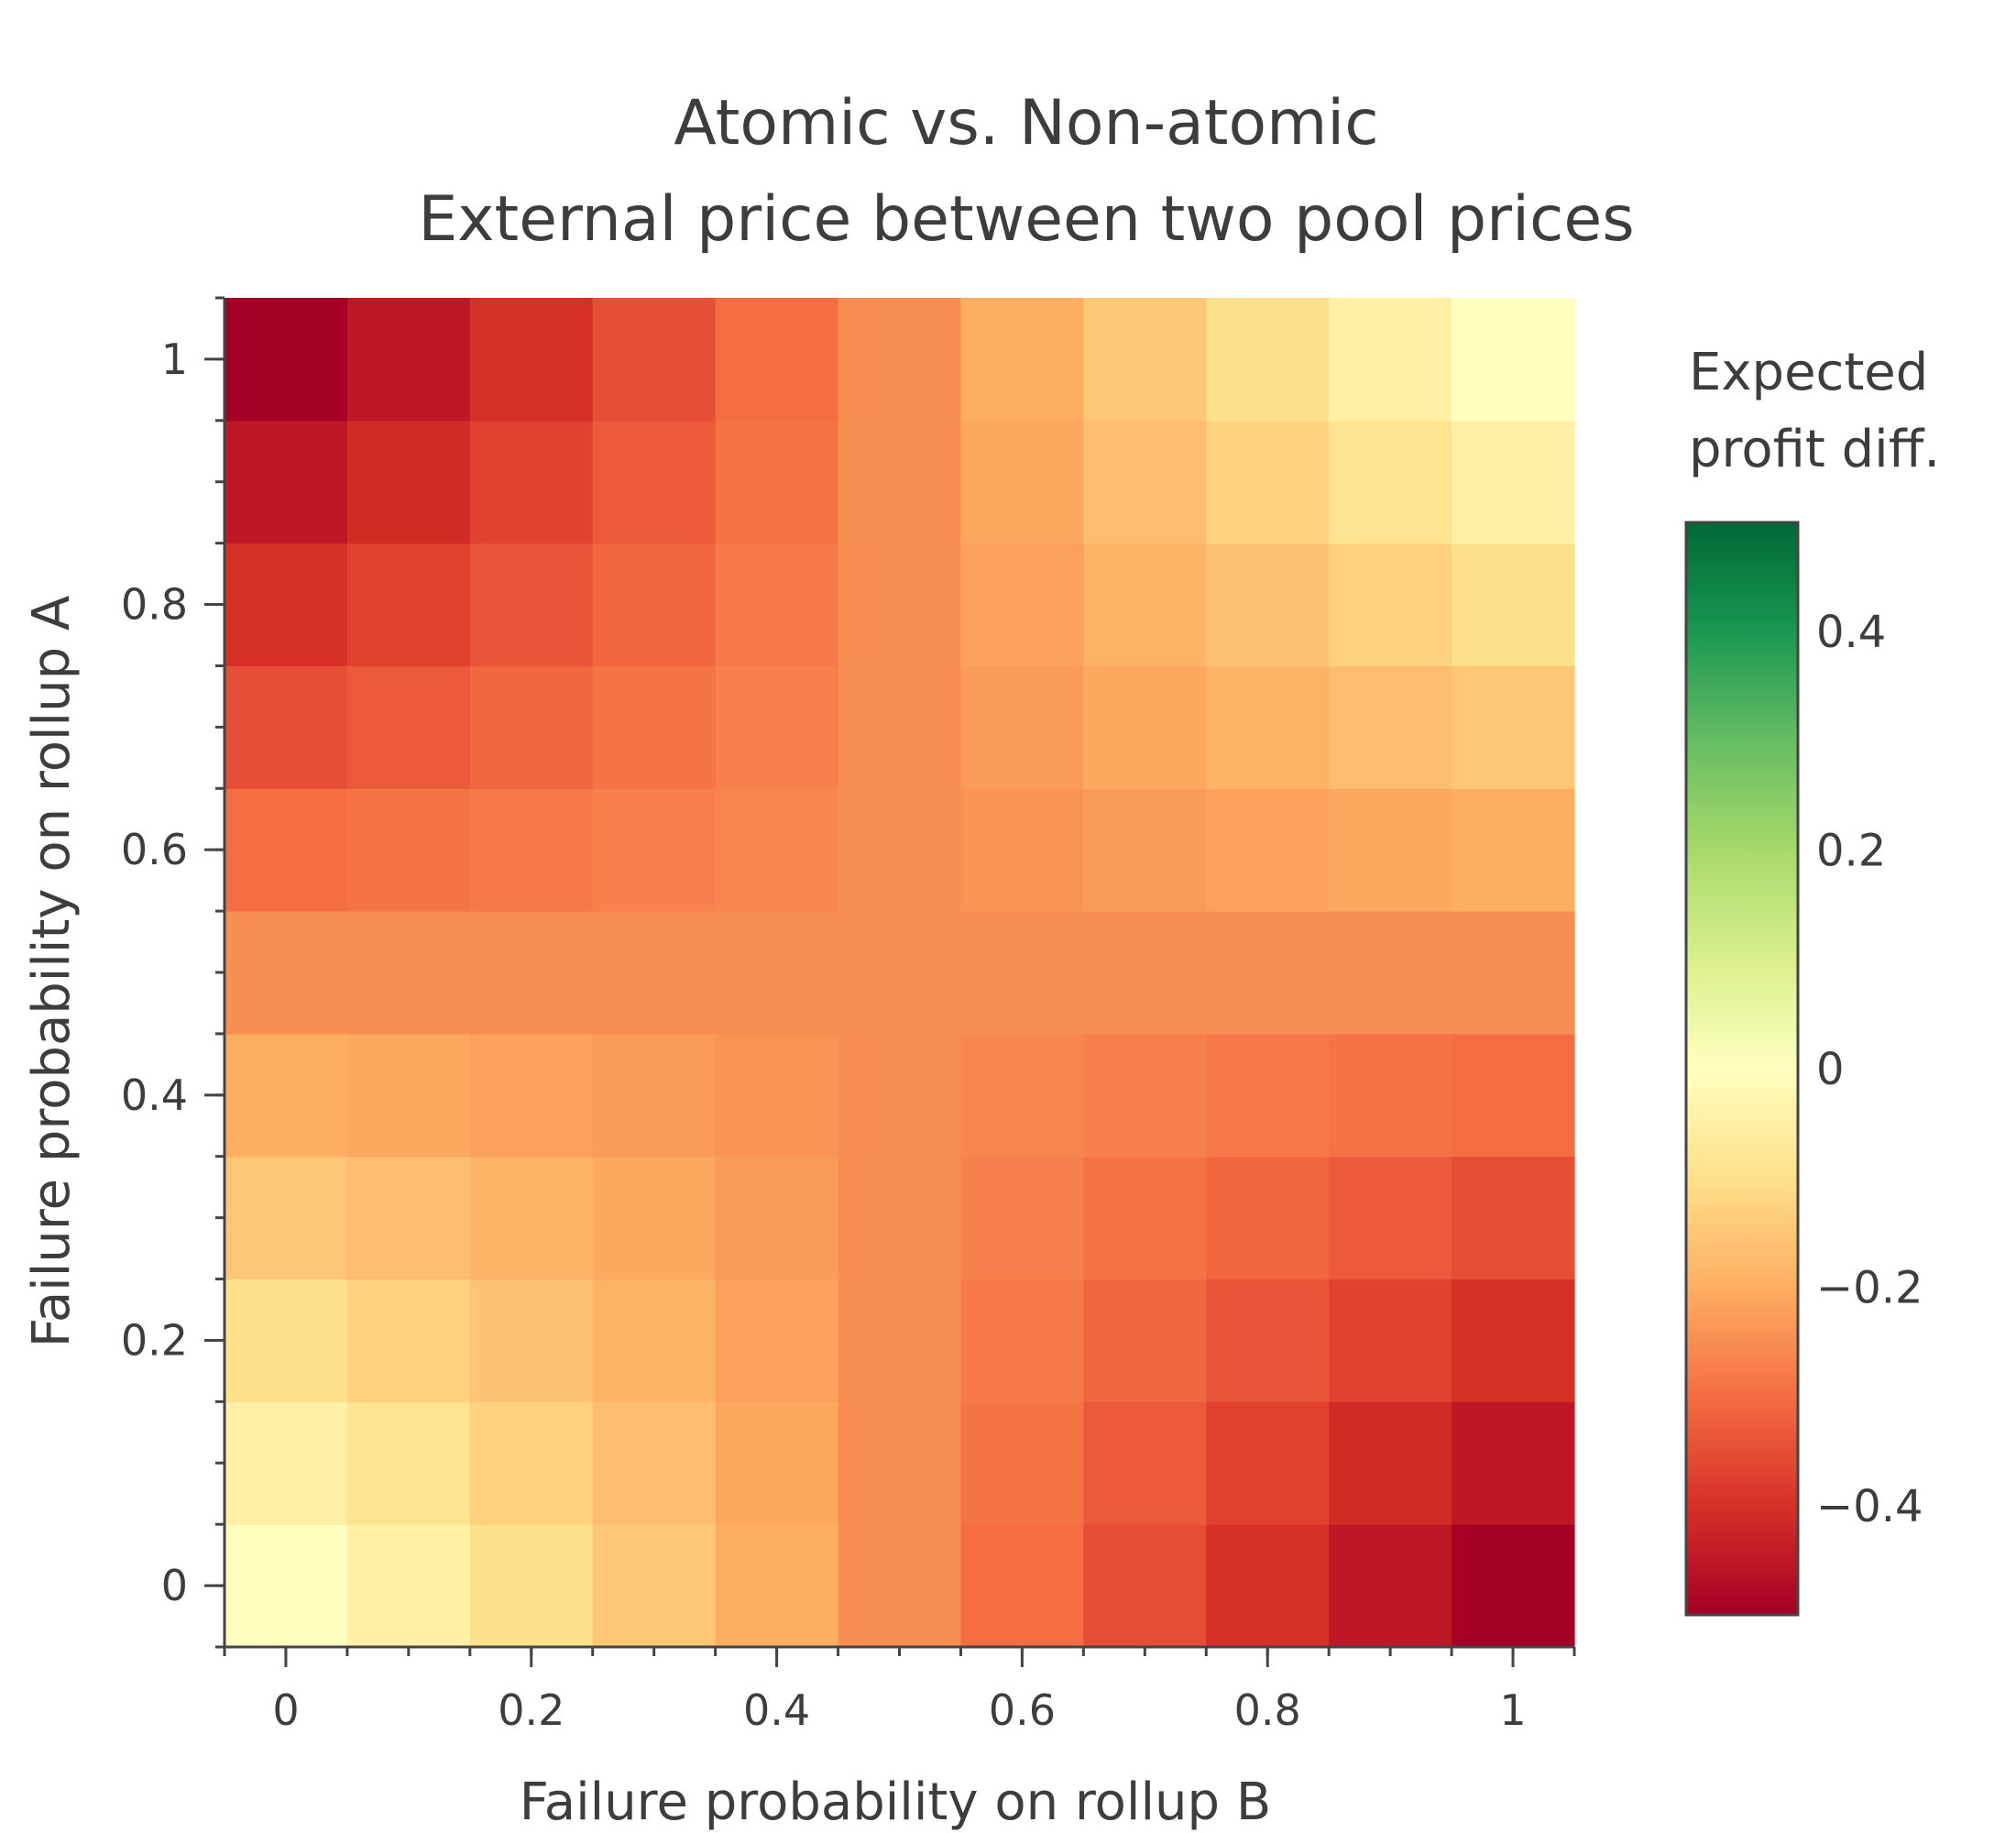 This screenshot has width=2016, height=1833. I want to click on y-tick-label: 0.2, so click(154, 1340).